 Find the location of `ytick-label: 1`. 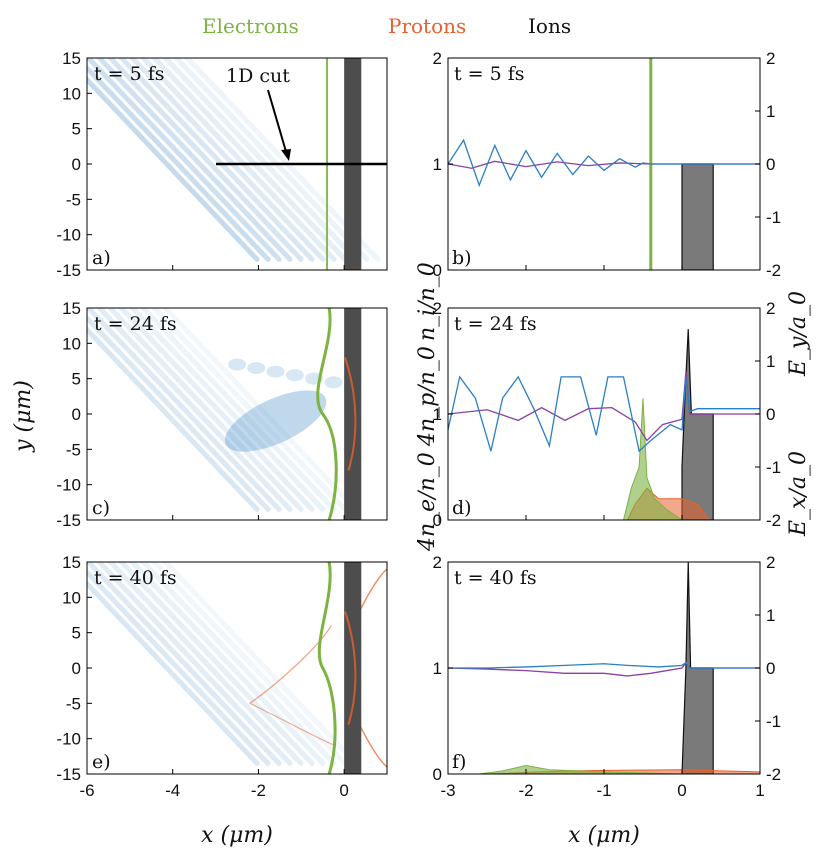

ytick-label: 1 is located at coordinates (437, 668).